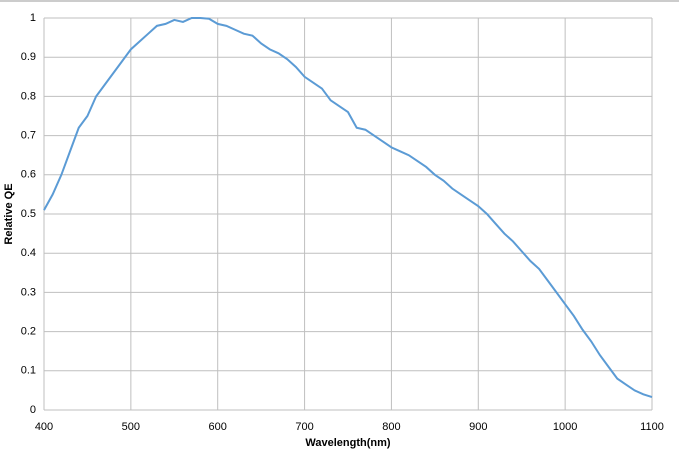  What do you see at coordinates (44, 427) in the screenshot?
I see `x-tick-label: 400` at bounding box center [44, 427].